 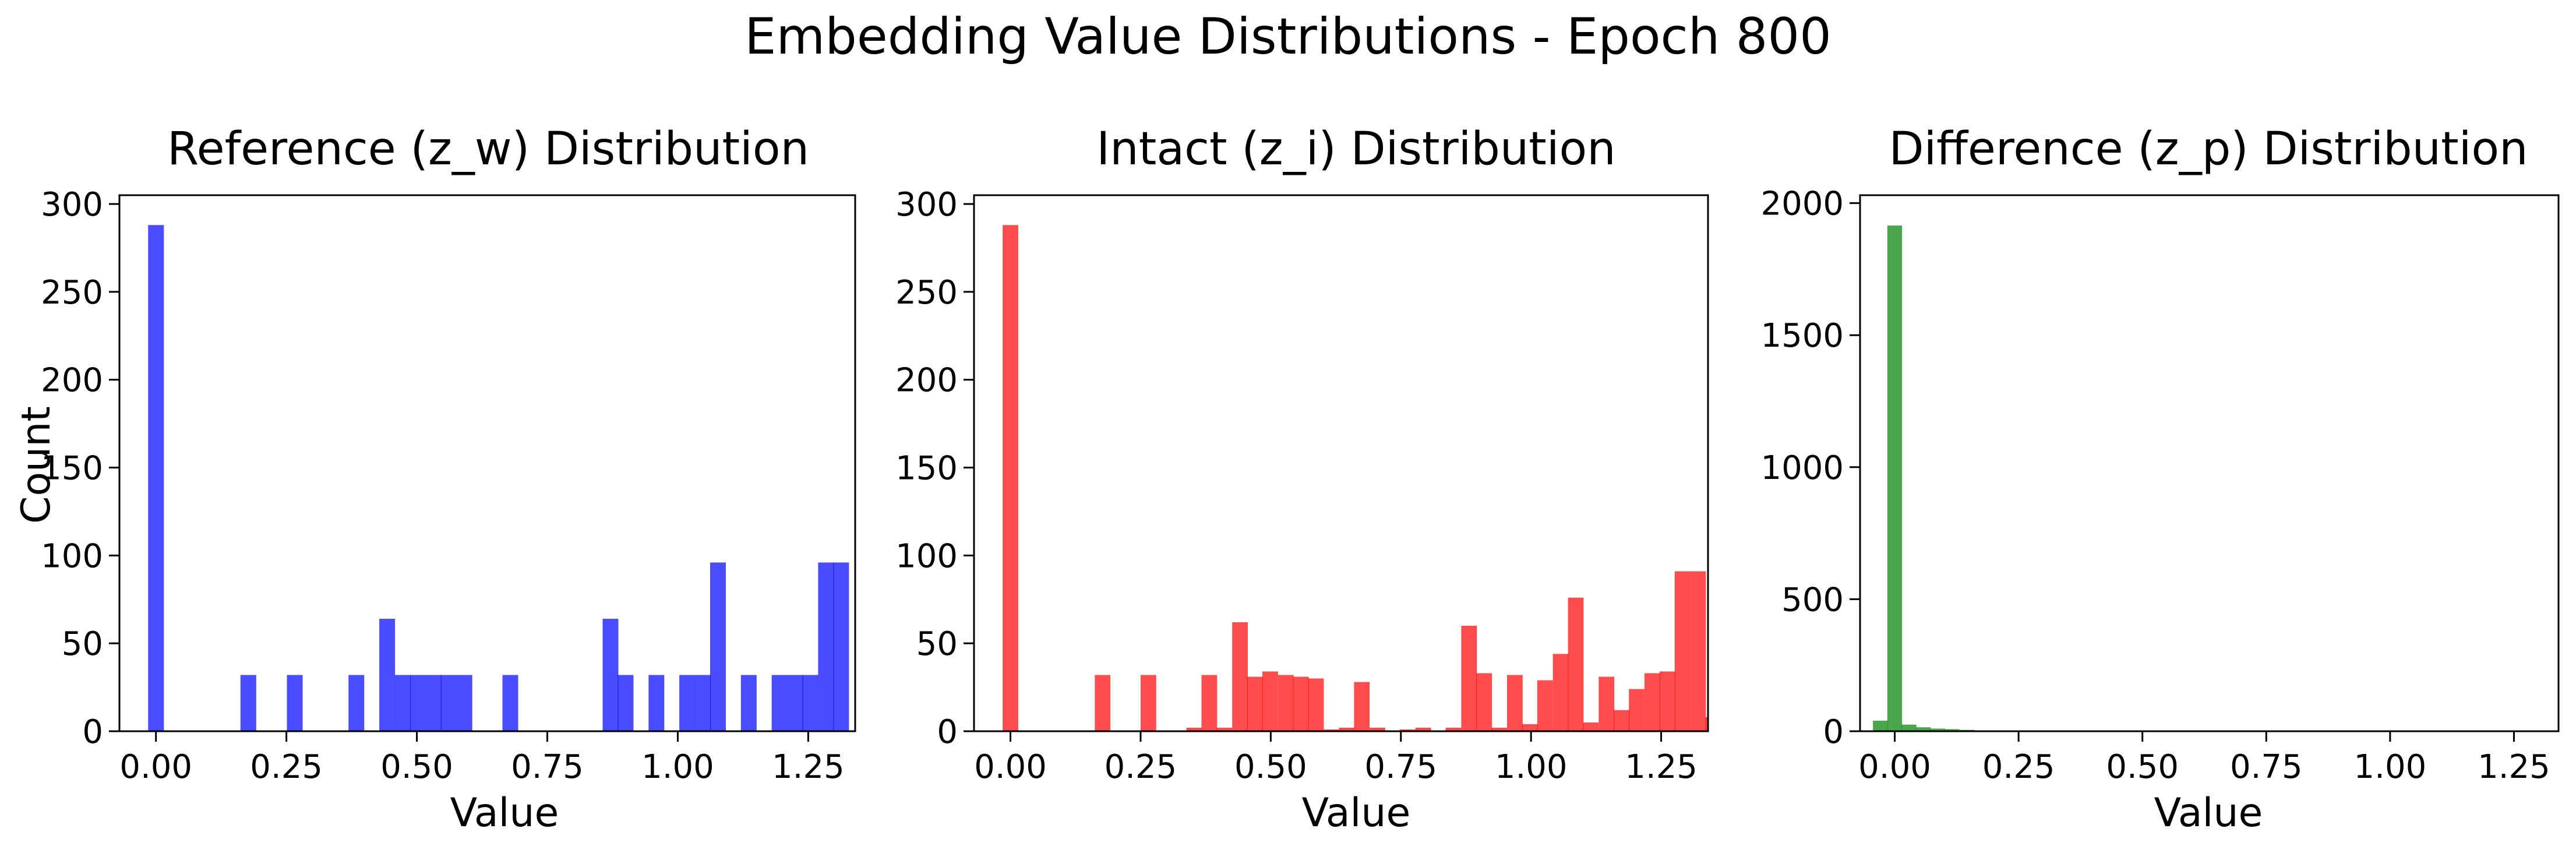 What do you see at coordinates (2019, 767) in the screenshot?
I see `x-tick-label-difference-1: 0.25` at bounding box center [2019, 767].